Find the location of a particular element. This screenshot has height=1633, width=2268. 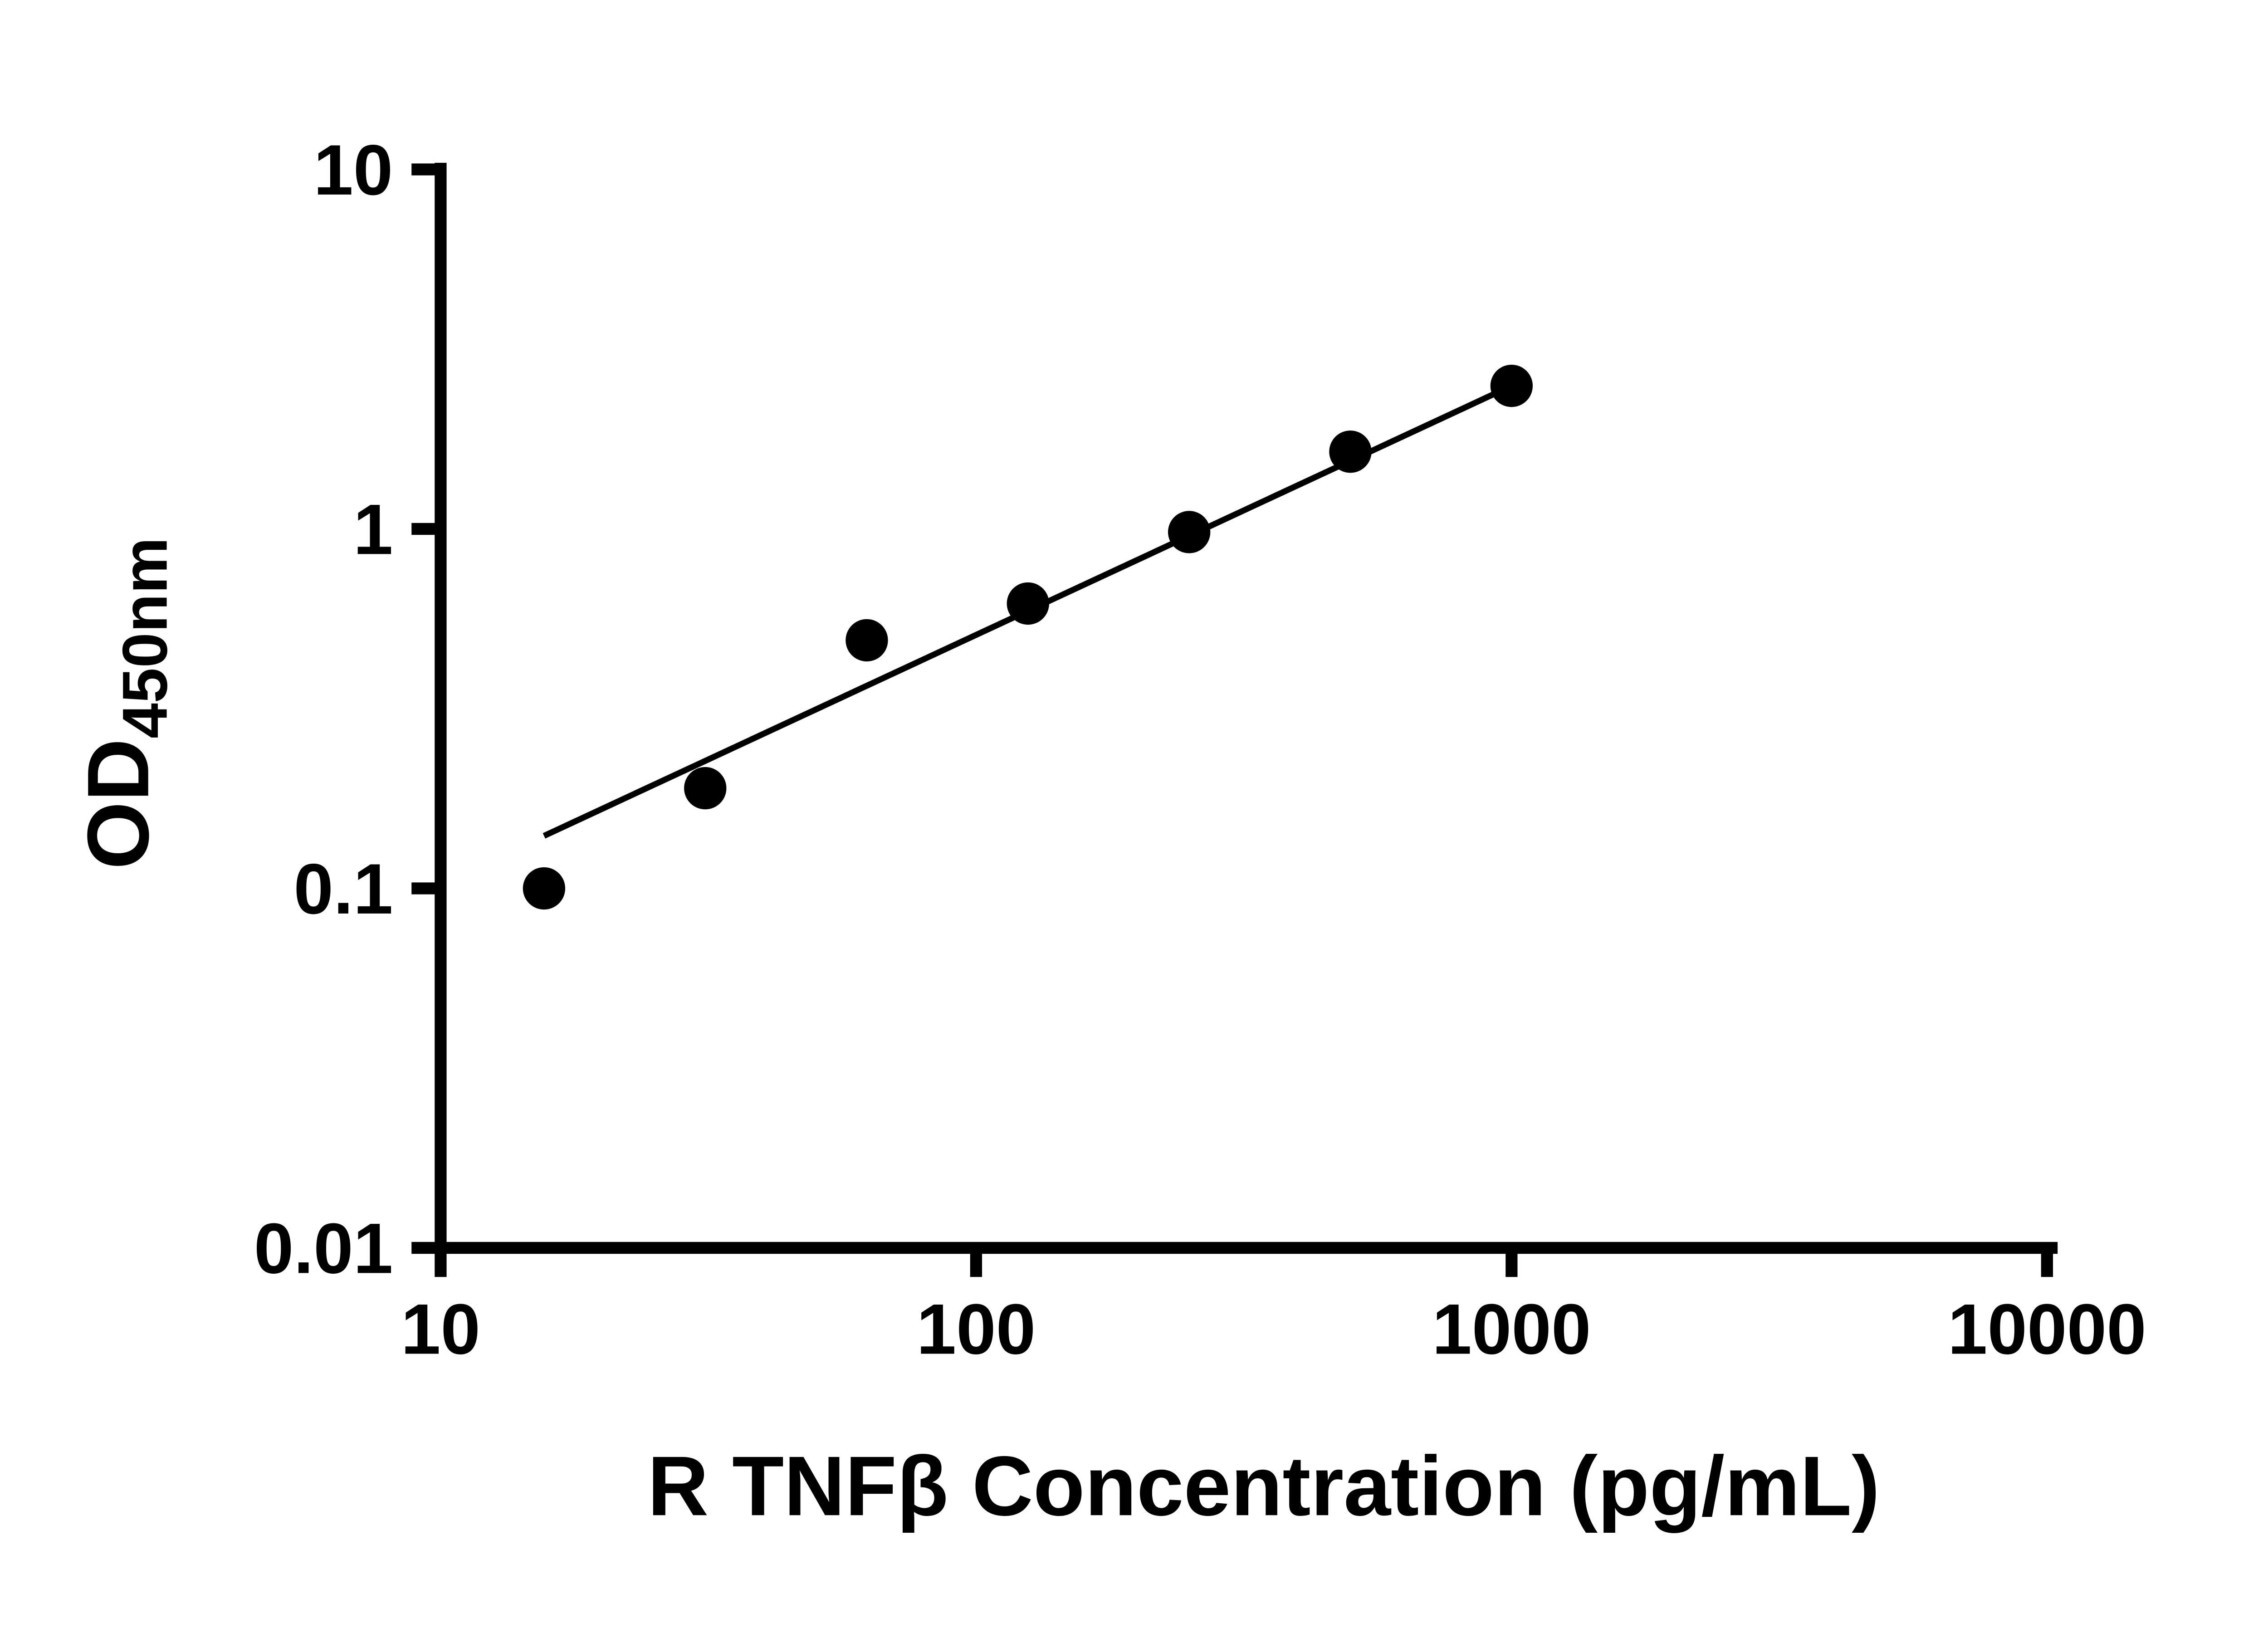

x-axis-title: R TNFβ Concentration (pg/mL) is located at coordinates (1264, 1485).